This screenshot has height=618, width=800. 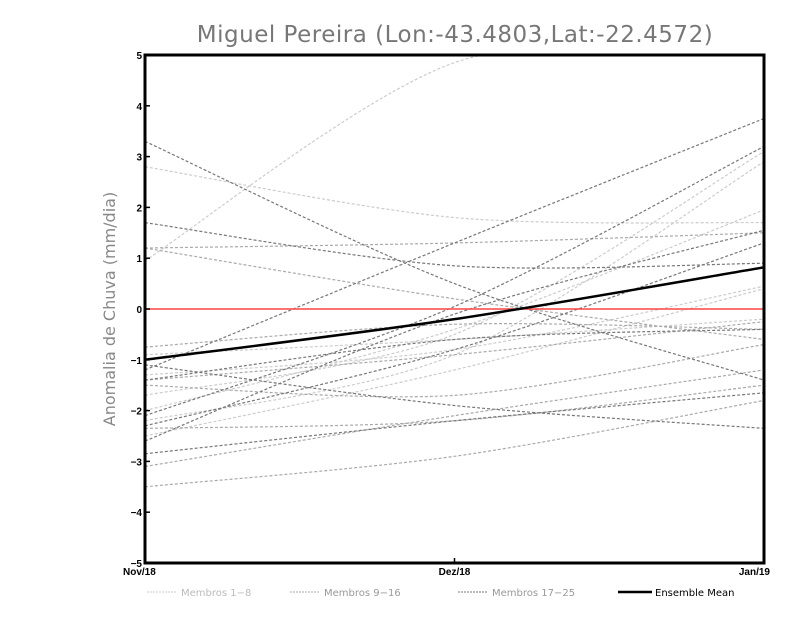 What do you see at coordinates (137, 361) in the screenshot?
I see `y-tick-label: −1` at bounding box center [137, 361].